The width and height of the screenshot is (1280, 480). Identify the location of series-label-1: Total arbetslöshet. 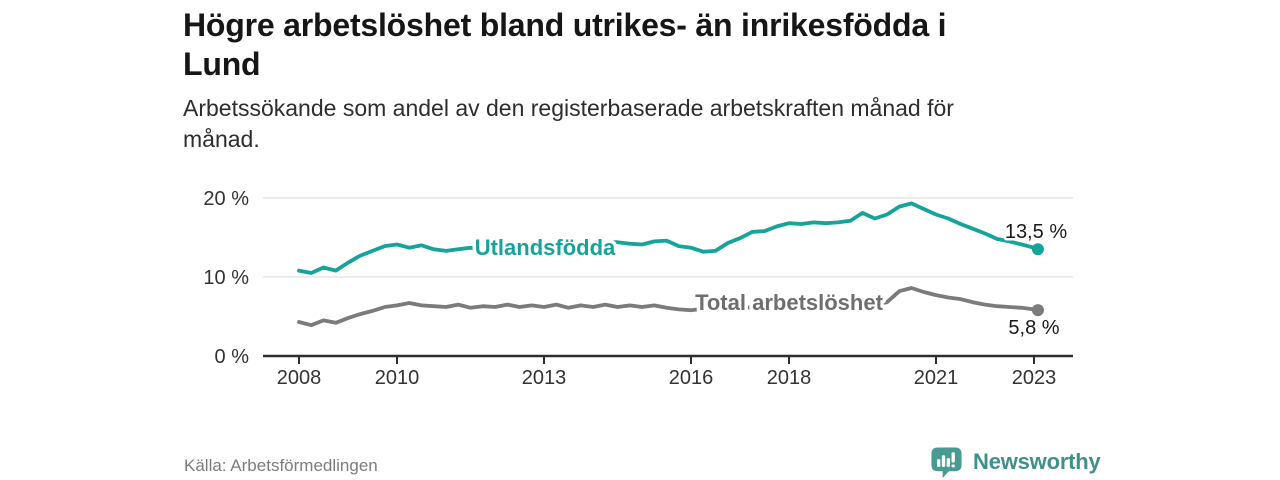
(789, 302).